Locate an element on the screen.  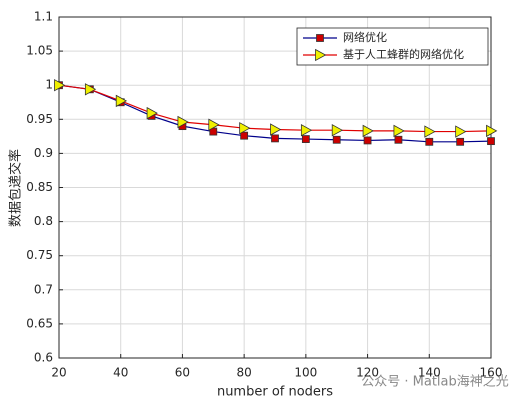
y-tick-label: 0.65 is located at coordinates (39, 323).